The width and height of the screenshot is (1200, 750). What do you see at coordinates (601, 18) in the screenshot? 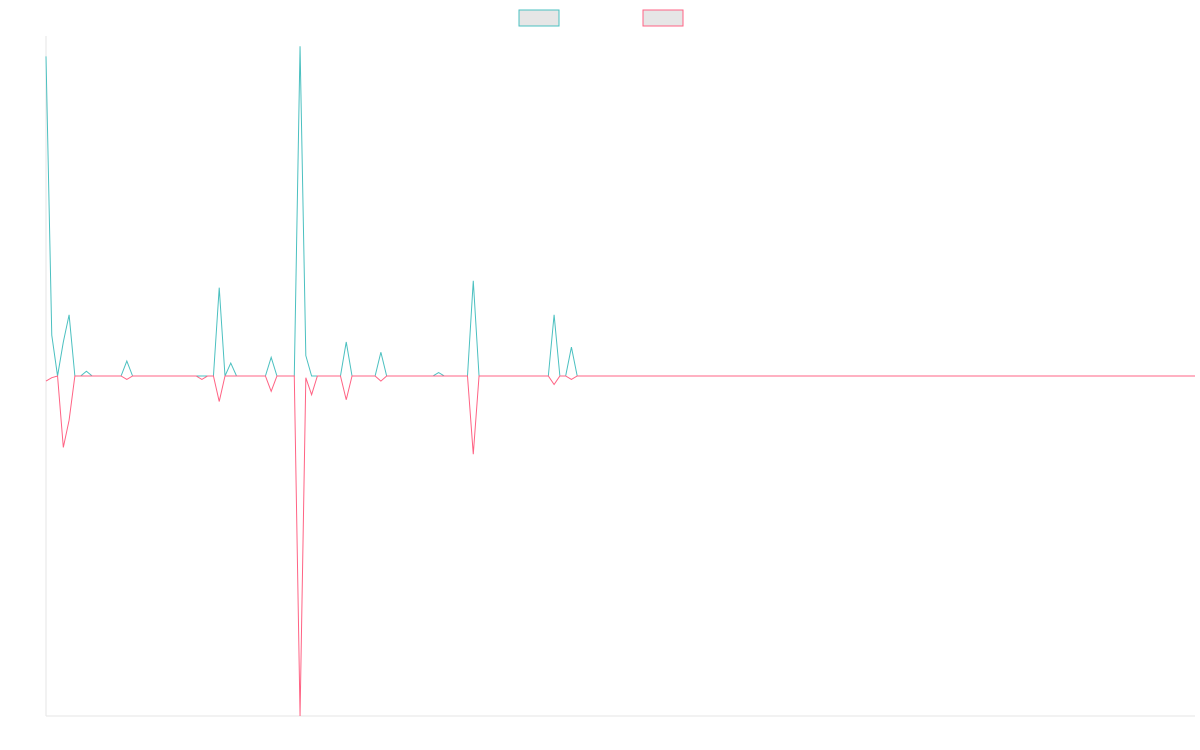
I see `legend` at bounding box center [601, 18].